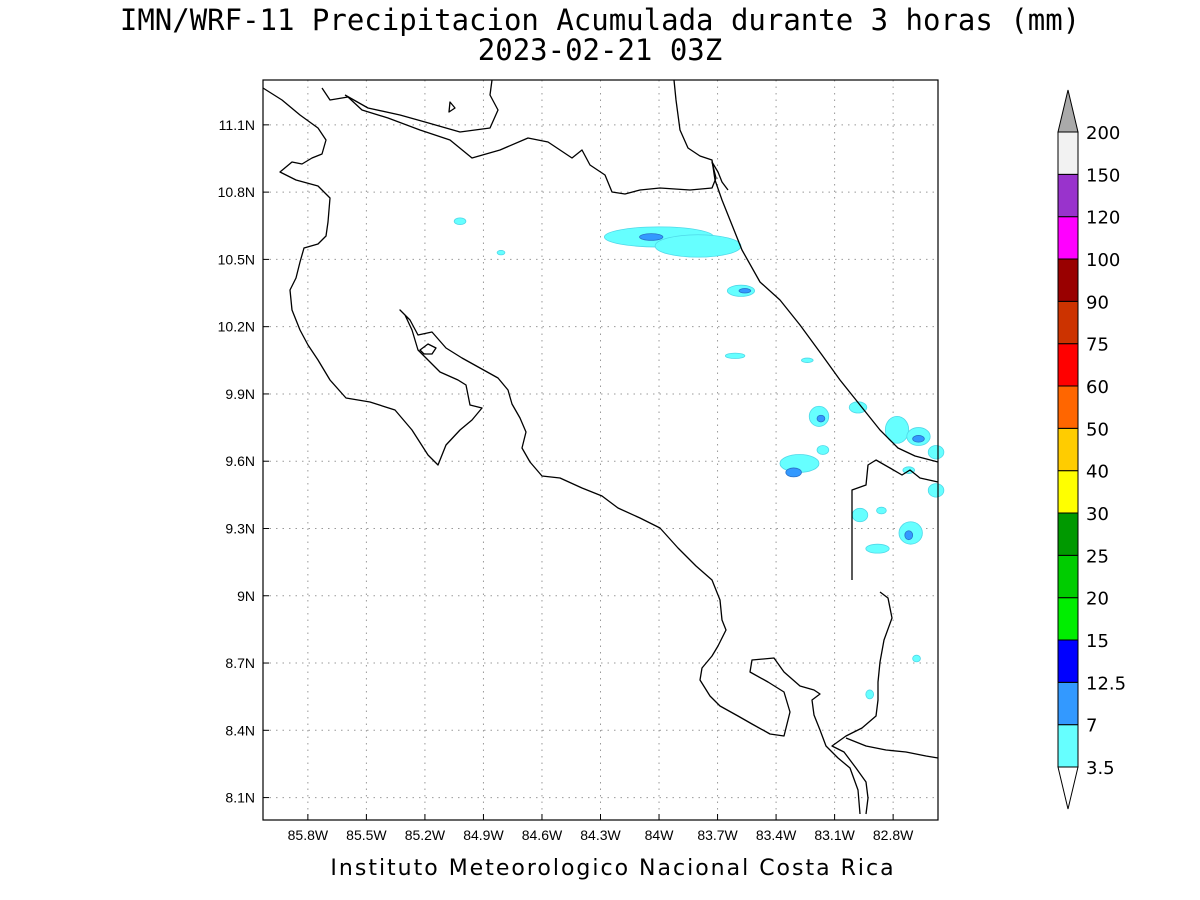  What do you see at coordinates (1097, 472) in the screenshot?
I see `colorbar-label: 40` at bounding box center [1097, 472].